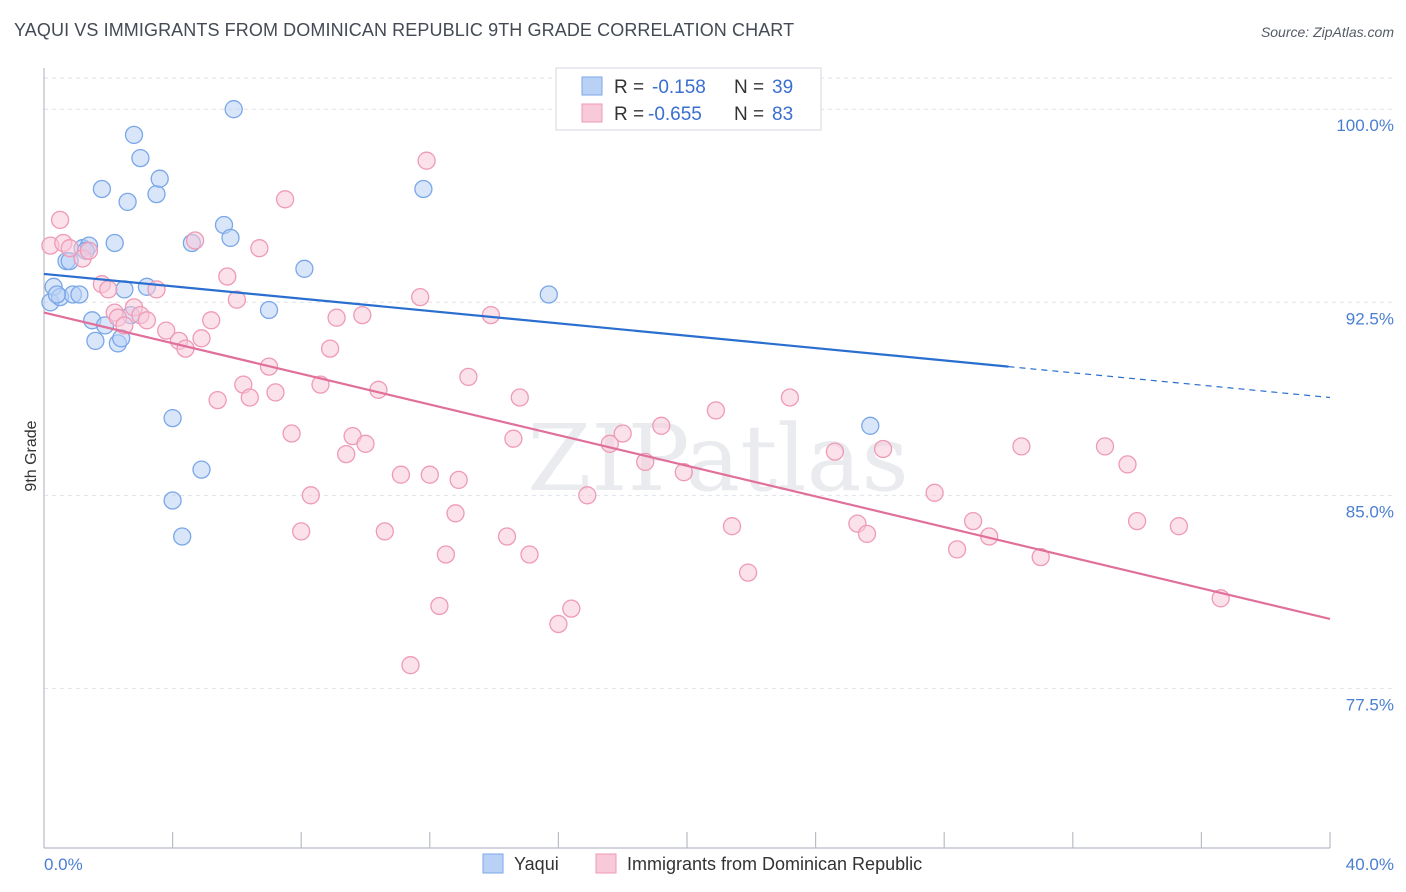 This screenshot has width=1406, height=892. I want to click on legend-r-label-1: R =, so click(629, 87).